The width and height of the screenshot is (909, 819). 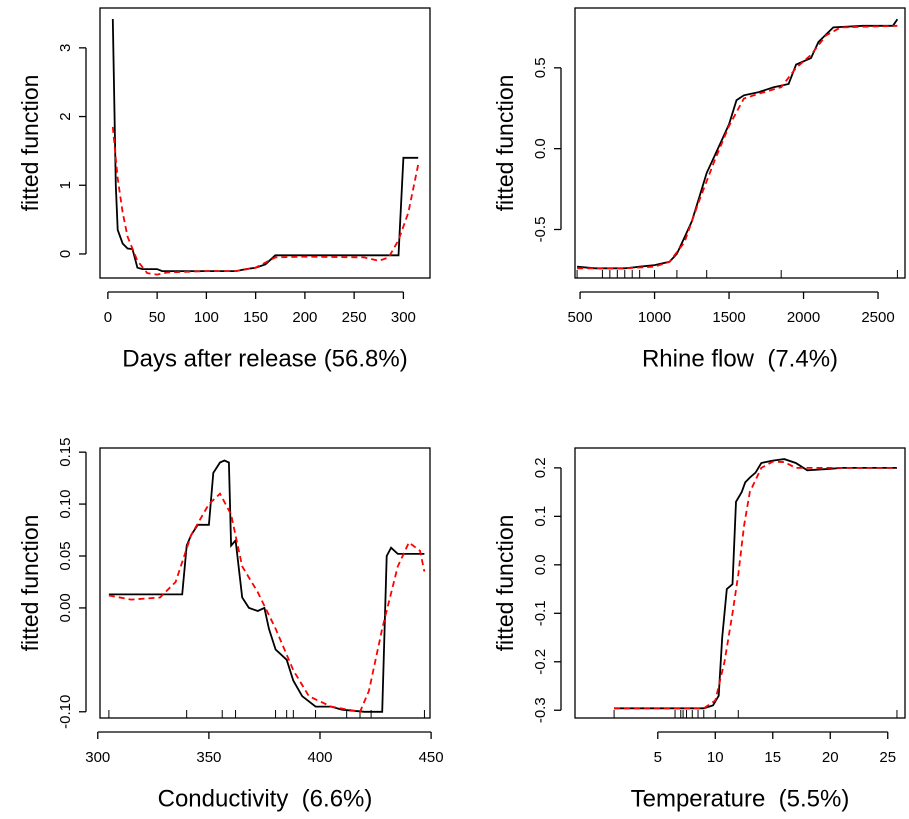 What do you see at coordinates (65, 712) in the screenshot?
I see `y-tick-label: -0.10` at bounding box center [65, 712].